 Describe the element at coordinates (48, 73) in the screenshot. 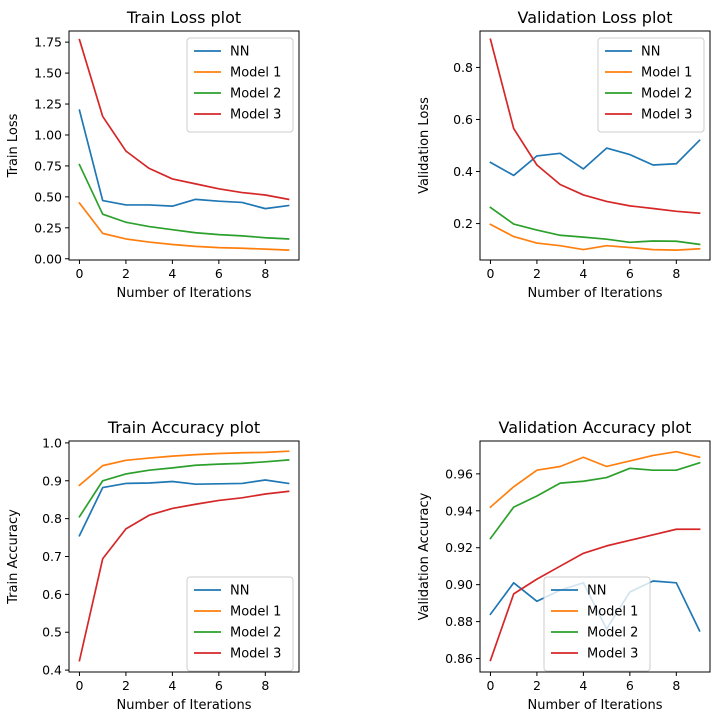

I see `y-tick-label: 1.50` at that location.